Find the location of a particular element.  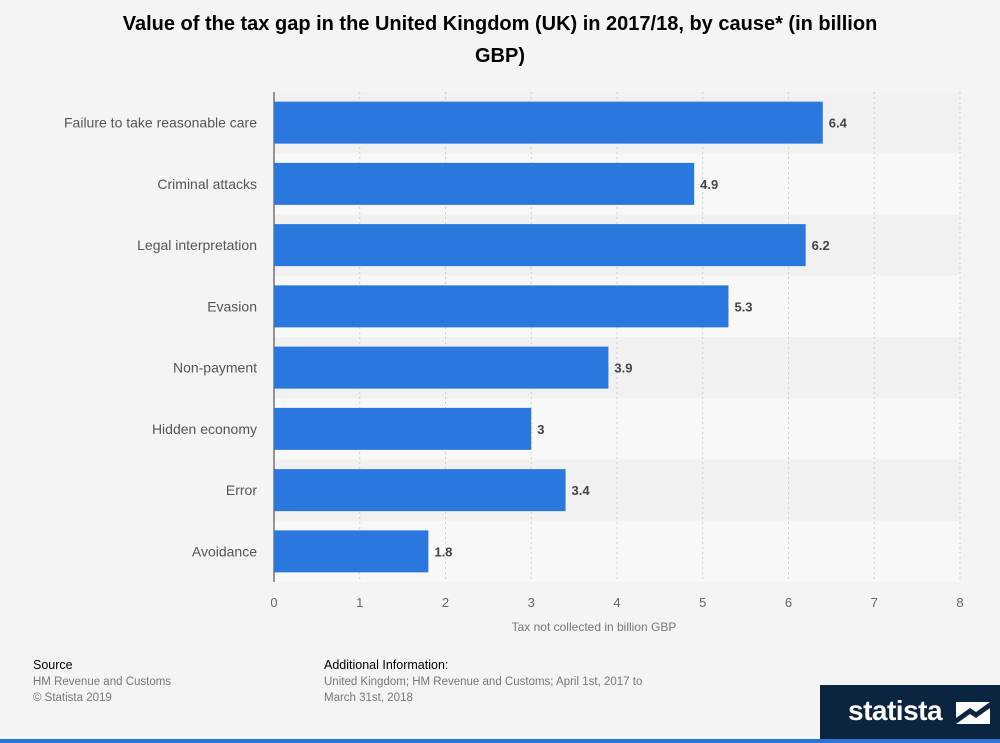

x-tick-label: 2 is located at coordinates (445, 602).